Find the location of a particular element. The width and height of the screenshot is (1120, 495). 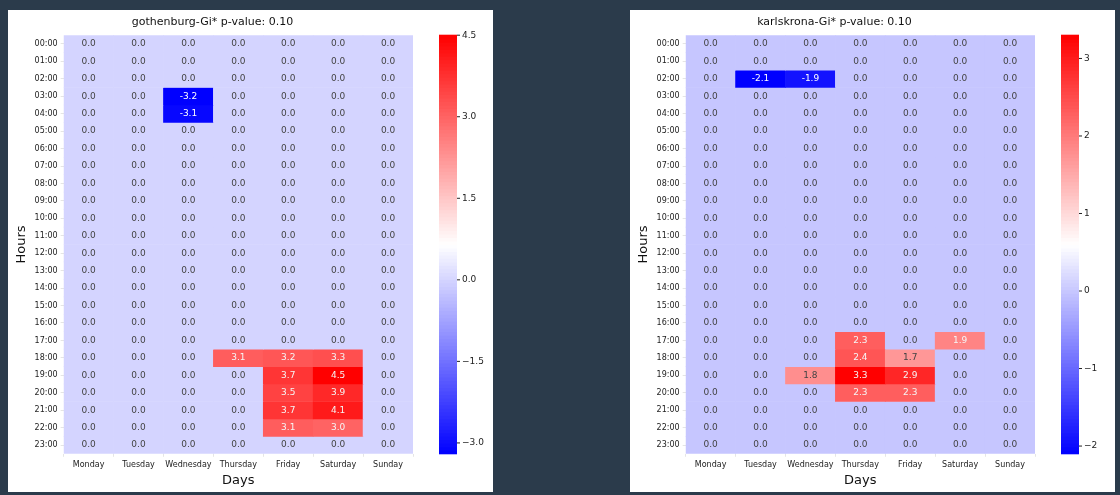

y-tick-label: 10:00 is located at coordinates (668, 218).